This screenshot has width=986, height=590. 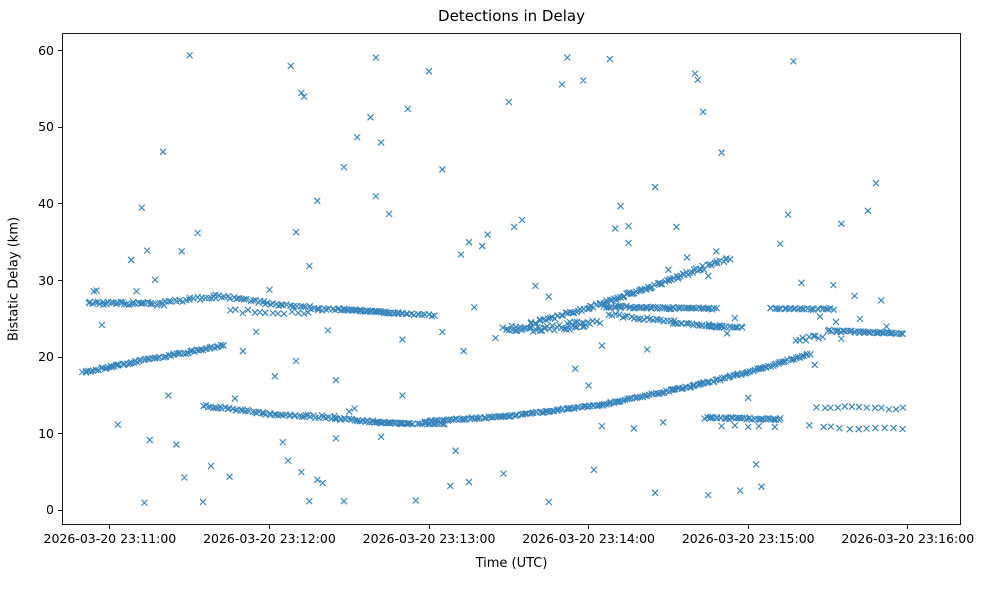 I want to click on x-tick-label: 2026-03-20 23:11:00, so click(x=110, y=538).